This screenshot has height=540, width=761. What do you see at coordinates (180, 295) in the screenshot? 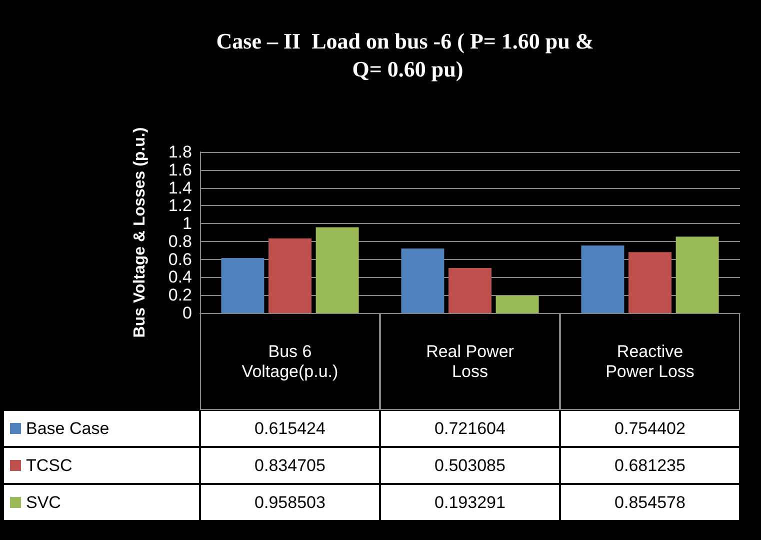
I see `y-tick-label: 0.2` at bounding box center [180, 295].